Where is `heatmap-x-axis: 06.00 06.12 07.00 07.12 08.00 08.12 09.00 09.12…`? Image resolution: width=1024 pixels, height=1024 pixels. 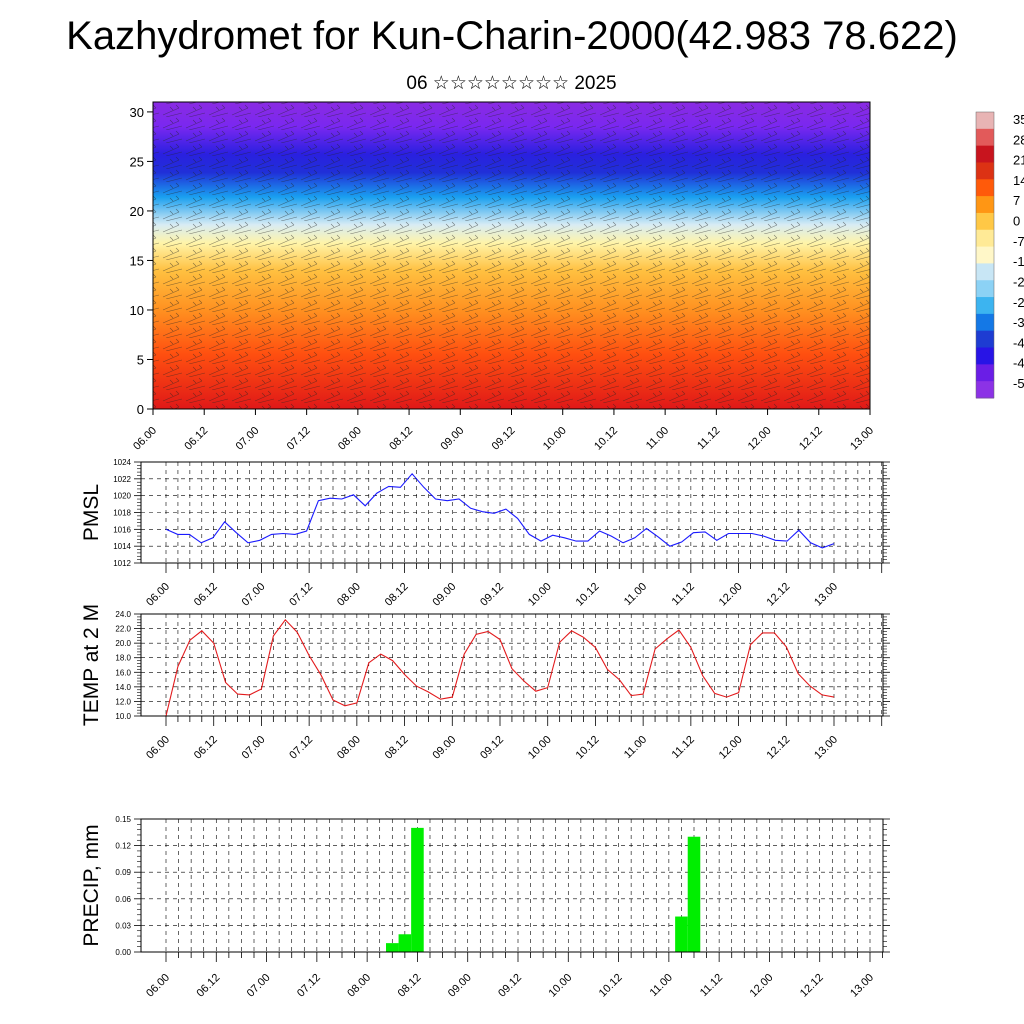
heatmap-x-axis: 06.00 06.12 07.00 07.12 08.00 08.12 09.00 09.12… is located at coordinates (503, 431).